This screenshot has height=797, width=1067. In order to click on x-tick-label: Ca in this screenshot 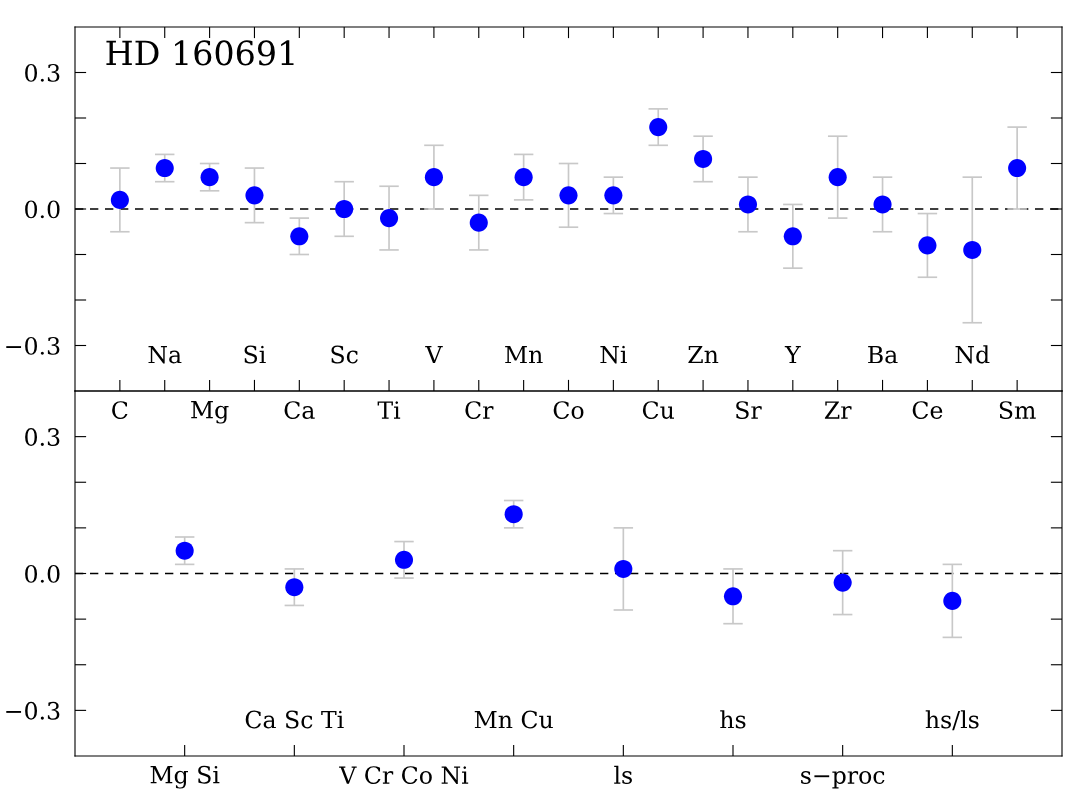, I will do `click(299, 410)`.